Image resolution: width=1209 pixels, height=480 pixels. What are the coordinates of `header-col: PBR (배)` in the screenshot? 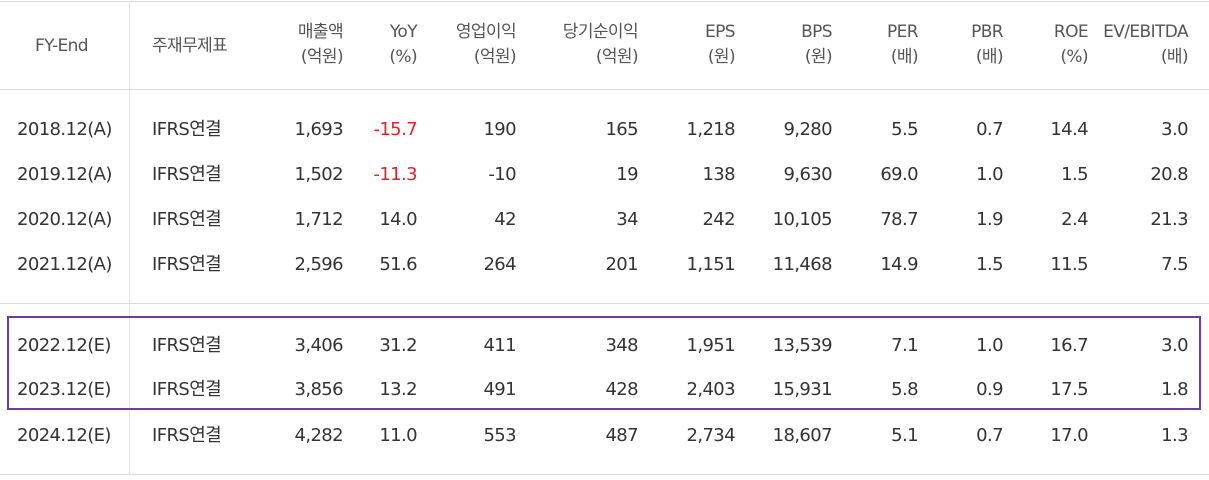 It's located at (987, 44).